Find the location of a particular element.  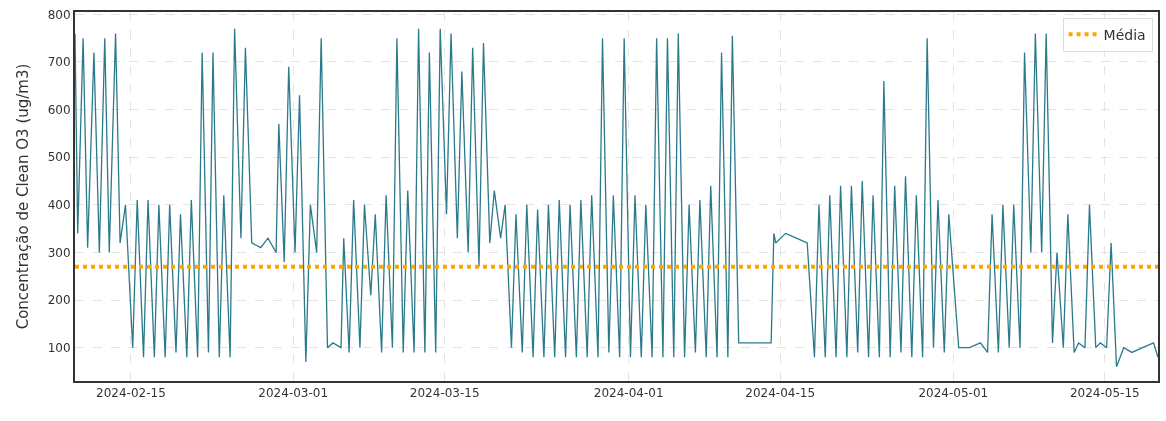

y-tick-label: 200 is located at coordinates (59, 300).